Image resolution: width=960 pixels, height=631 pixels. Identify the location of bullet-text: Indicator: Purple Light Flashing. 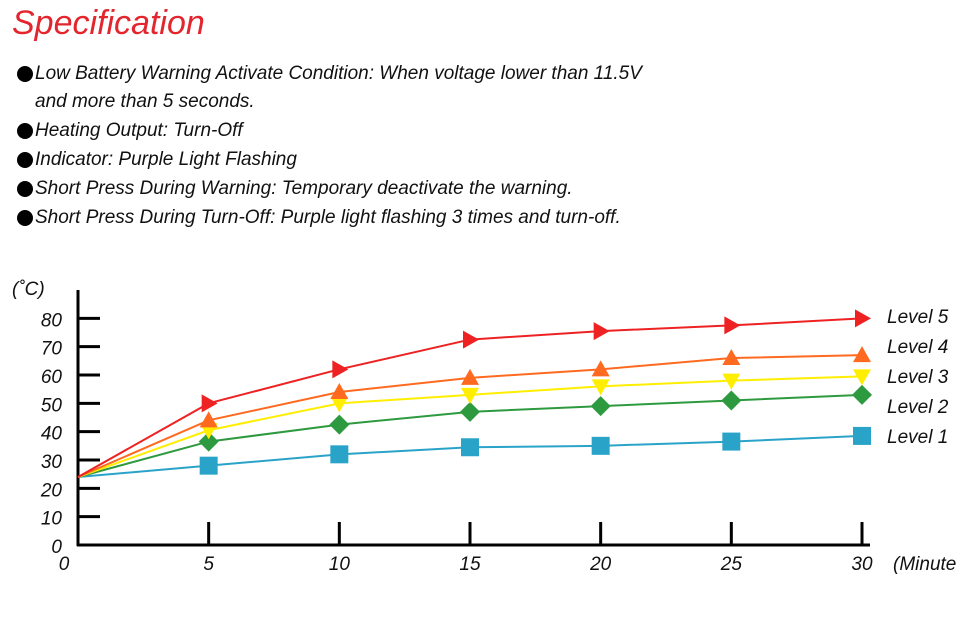
(166, 159).